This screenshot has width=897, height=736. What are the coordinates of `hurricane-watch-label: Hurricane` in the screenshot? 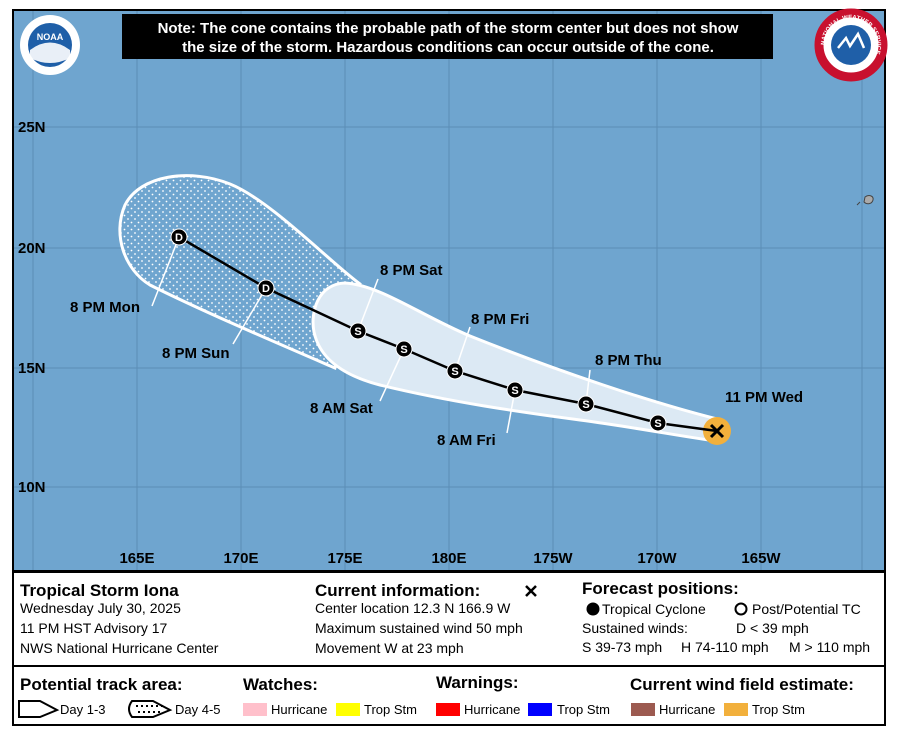 It's located at (299, 709).